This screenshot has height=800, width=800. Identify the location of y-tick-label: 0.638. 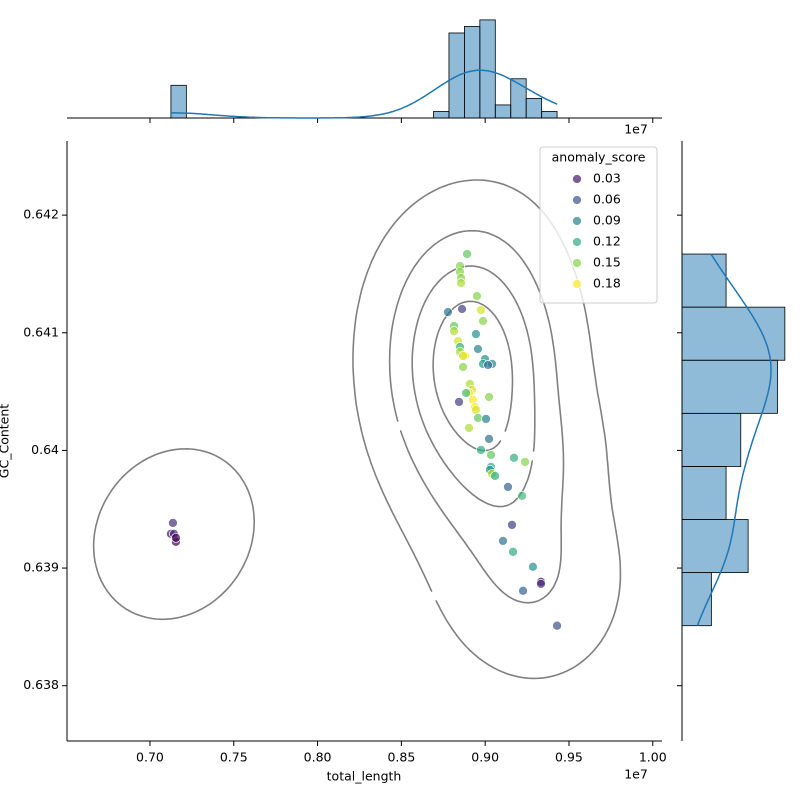
(41, 684).